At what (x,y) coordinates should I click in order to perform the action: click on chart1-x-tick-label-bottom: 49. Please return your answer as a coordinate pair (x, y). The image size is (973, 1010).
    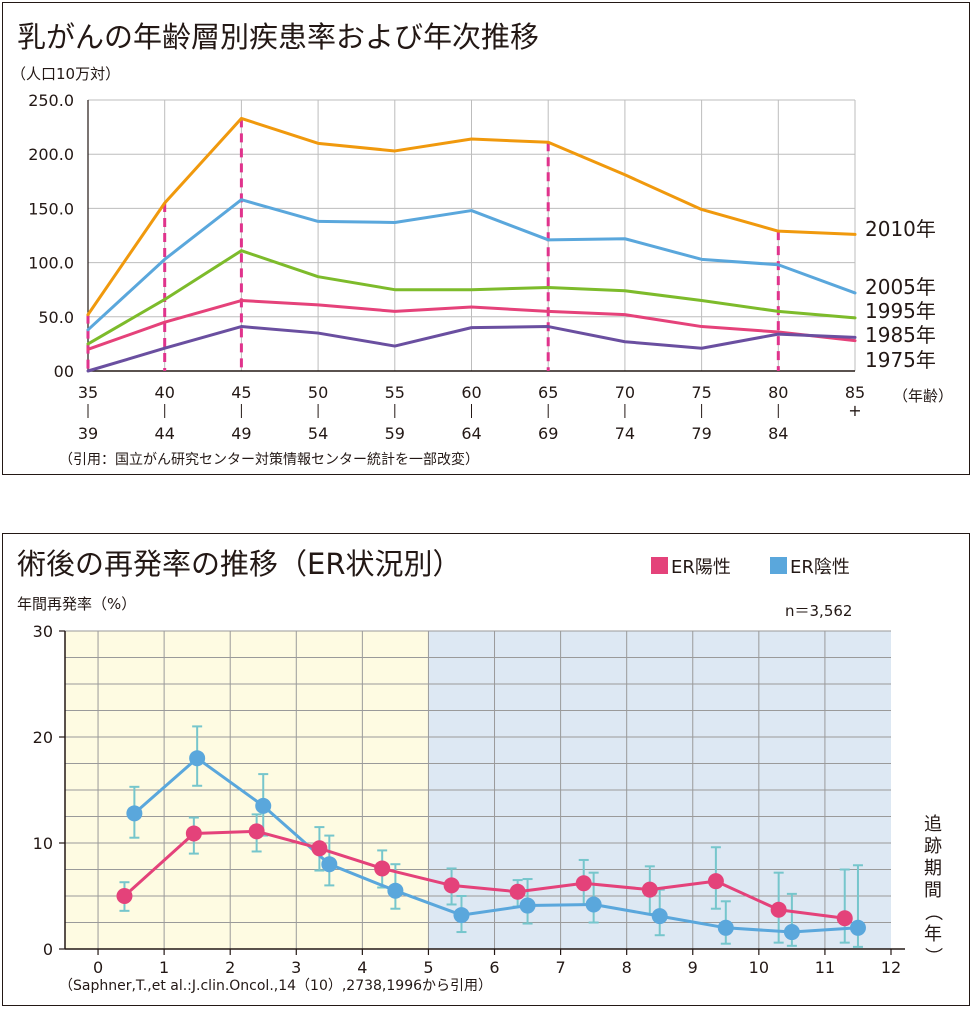
    Looking at the image, I should click on (241, 433).